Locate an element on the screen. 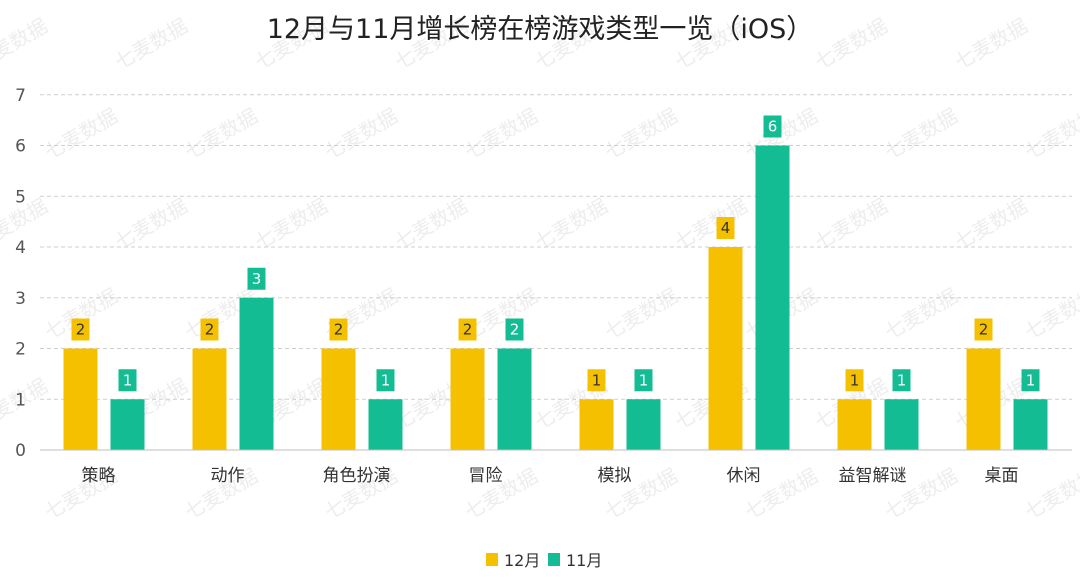 This screenshot has width=1080, height=587. data-label: 6 is located at coordinates (773, 127).